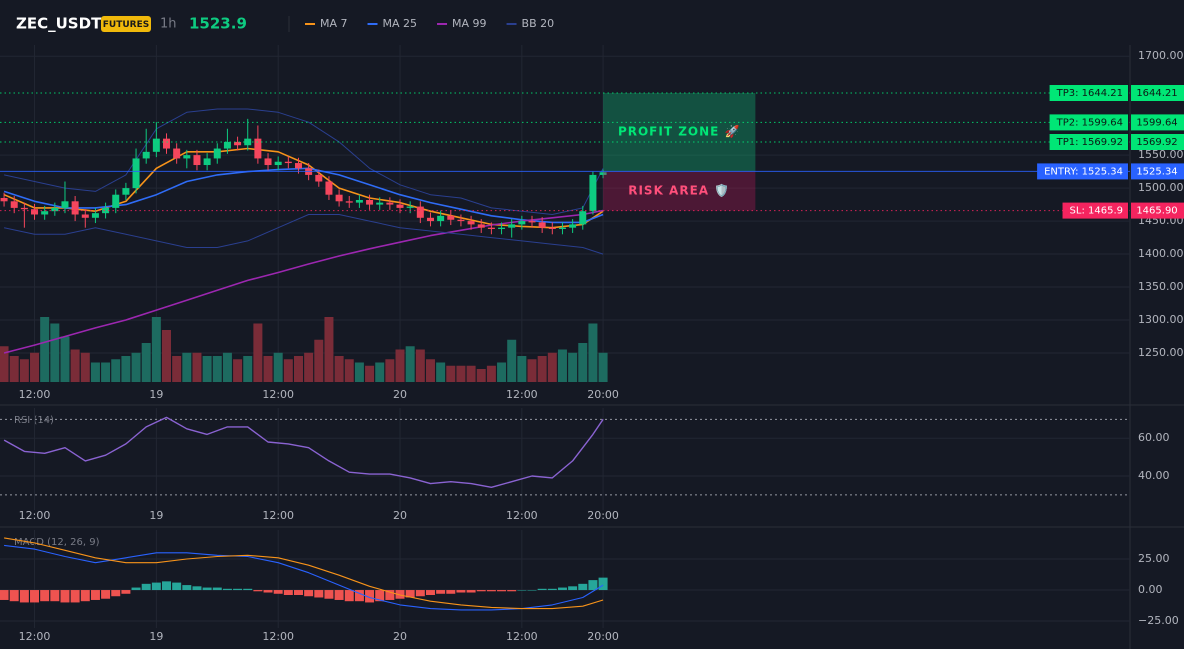 The width and height of the screenshot is (1184, 649). I want to click on legend-label: MA 7, so click(334, 23).